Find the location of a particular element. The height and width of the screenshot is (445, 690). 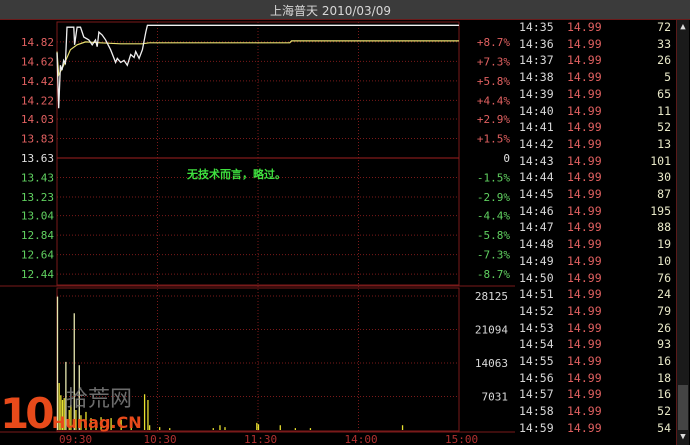

stock-title: 上海普天 2010/03/09 is located at coordinates (330, 11).